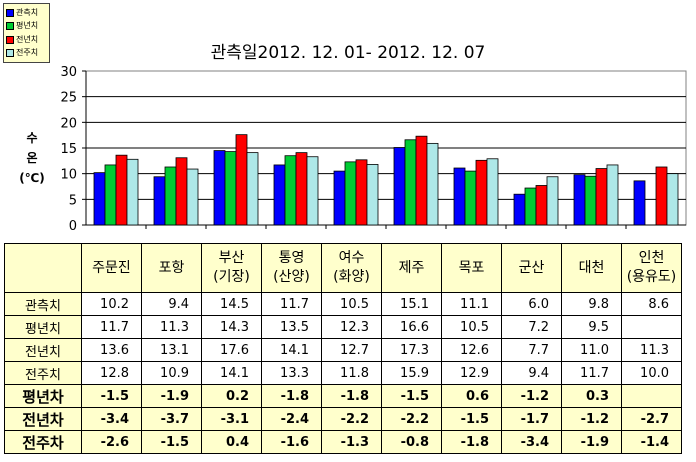 This screenshot has height=462, width=696. Describe the element at coordinates (591, 304) in the screenshot. I see `table-cell: 9.8` at that location.